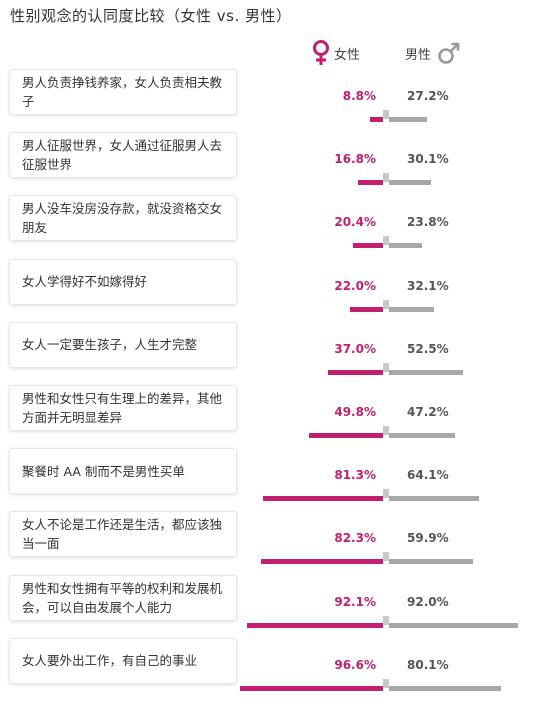  Describe the element at coordinates (110, 345) in the screenshot. I see `category-label: 女人一定要生孩子，人生才完整` at that location.